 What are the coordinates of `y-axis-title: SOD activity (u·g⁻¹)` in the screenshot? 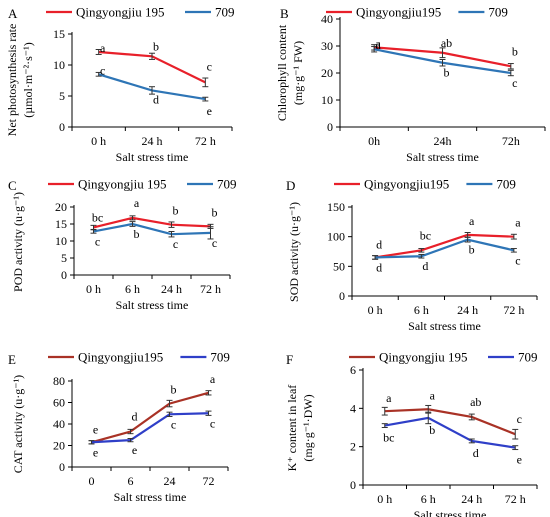 It's located at (294, 252).